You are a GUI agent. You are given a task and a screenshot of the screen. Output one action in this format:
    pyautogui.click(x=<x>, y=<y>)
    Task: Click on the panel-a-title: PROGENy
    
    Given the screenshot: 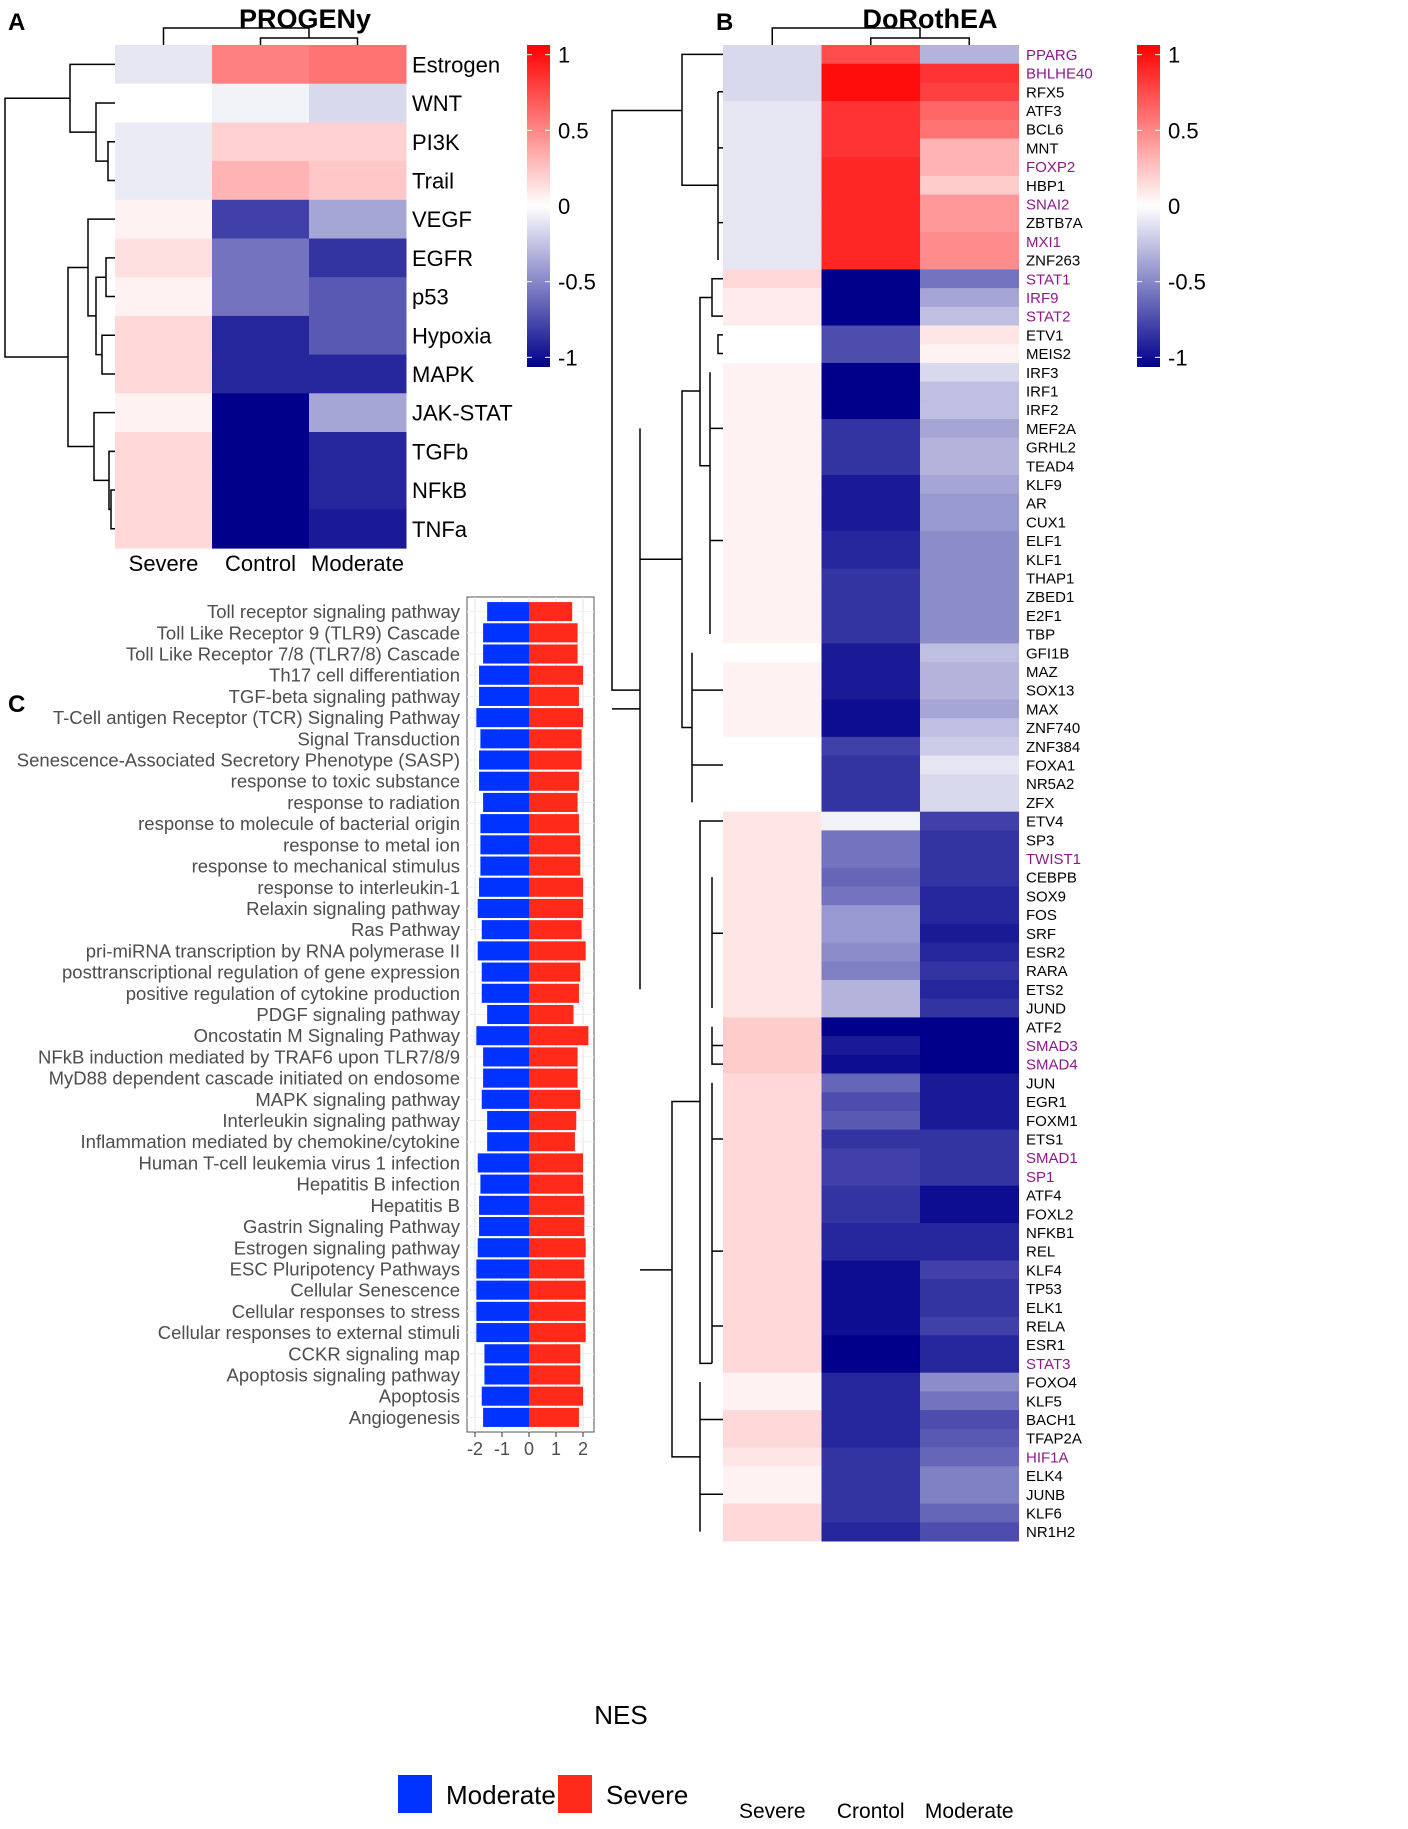 What is the action you would take?
    pyautogui.click(x=305, y=19)
    